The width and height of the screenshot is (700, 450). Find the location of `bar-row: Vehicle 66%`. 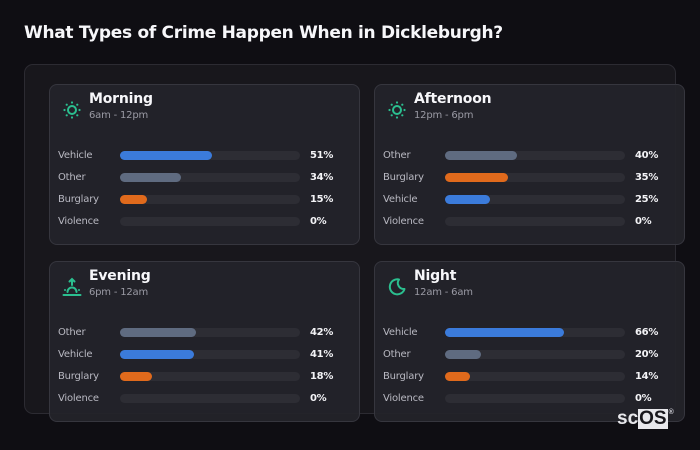

bar-row: Vehicle 66% is located at coordinates (533, 335).